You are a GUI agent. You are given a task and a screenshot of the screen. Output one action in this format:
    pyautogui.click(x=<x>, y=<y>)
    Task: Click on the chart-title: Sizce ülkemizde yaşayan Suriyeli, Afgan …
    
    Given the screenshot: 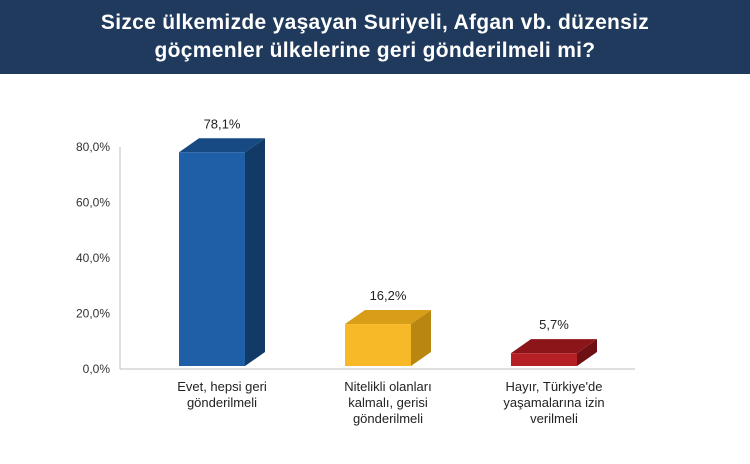 What is the action you would take?
    pyautogui.click(x=375, y=37)
    